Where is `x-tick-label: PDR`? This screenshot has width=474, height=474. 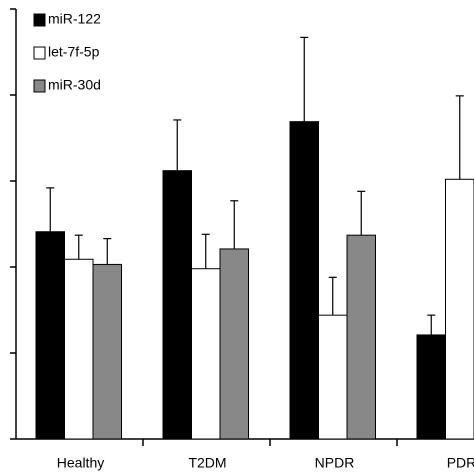 x-tick-label: PDR is located at coordinates (460, 463).